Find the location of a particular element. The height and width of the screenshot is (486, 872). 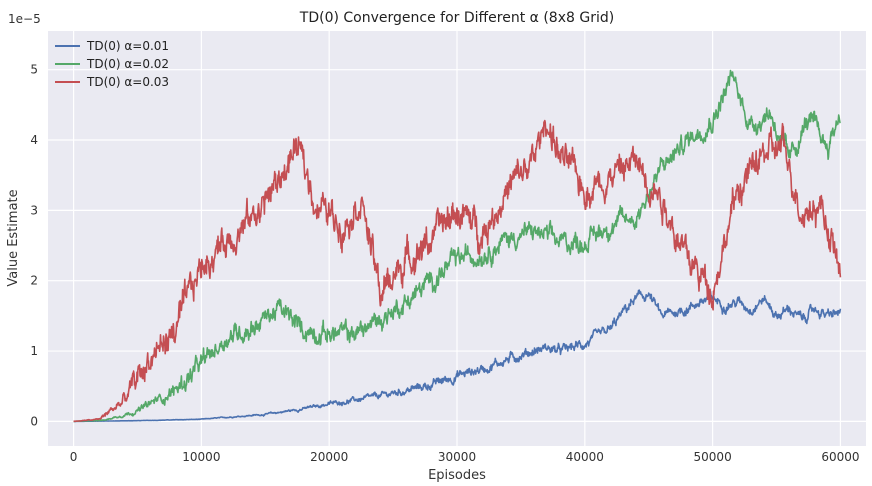

x-tick-label: 10000 is located at coordinates (201, 457).